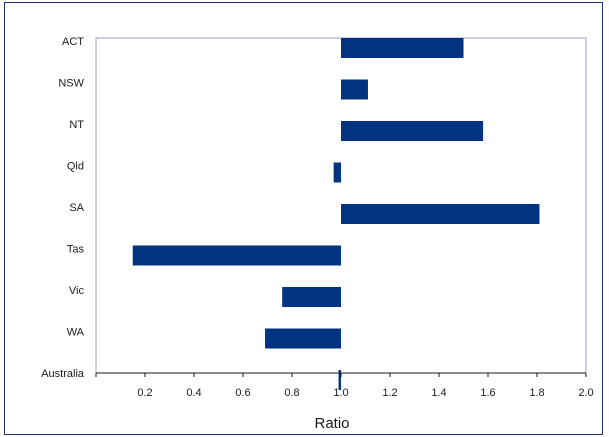 The image size is (609, 437). Describe the element at coordinates (331, 423) in the screenshot. I see `x-axis-title: Ratio` at that location.